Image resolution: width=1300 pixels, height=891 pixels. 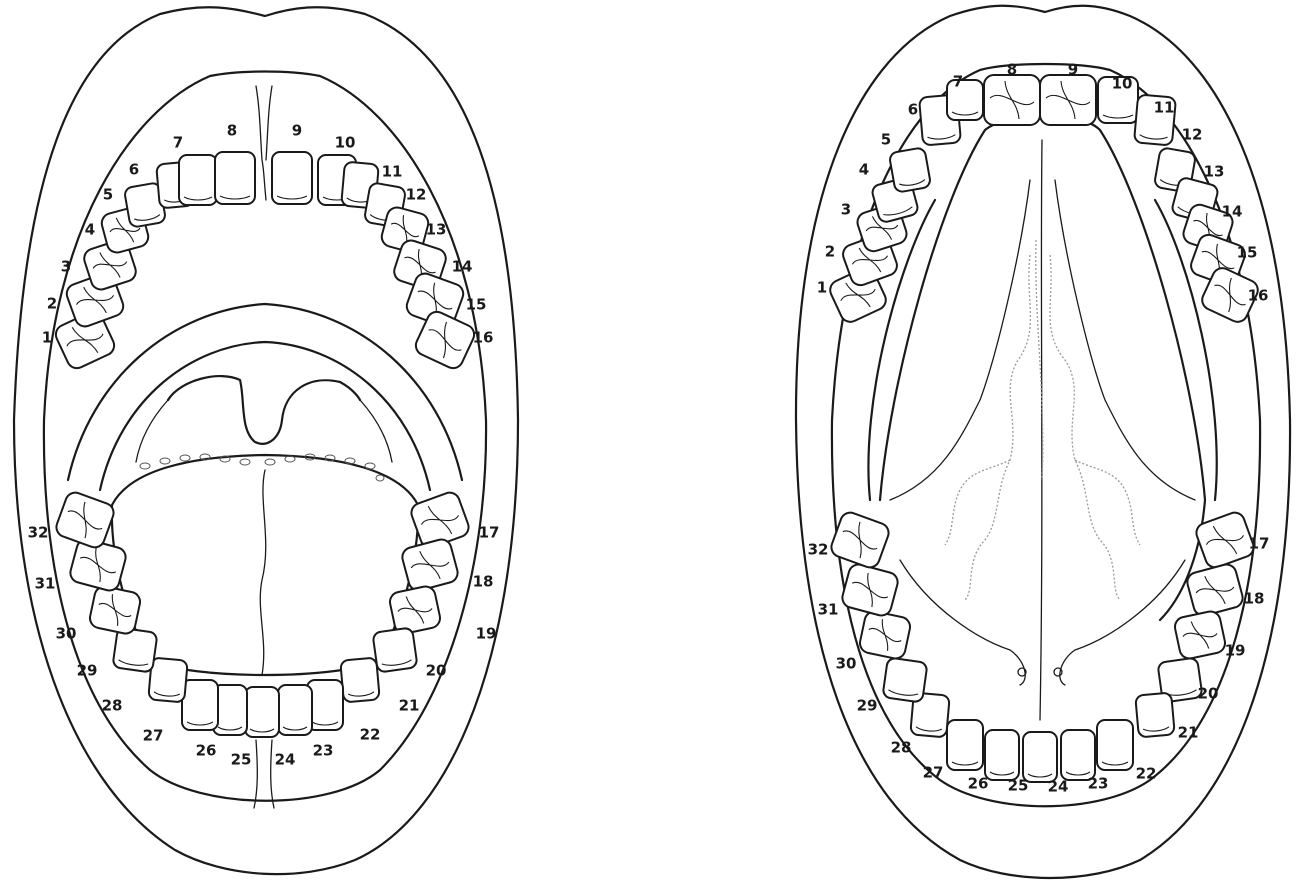 What do you see at coordinates (178, 143) in the screenshot?
I see `open-mouth-front-tooth-label-7: 7` at bounding box center [178, 143].